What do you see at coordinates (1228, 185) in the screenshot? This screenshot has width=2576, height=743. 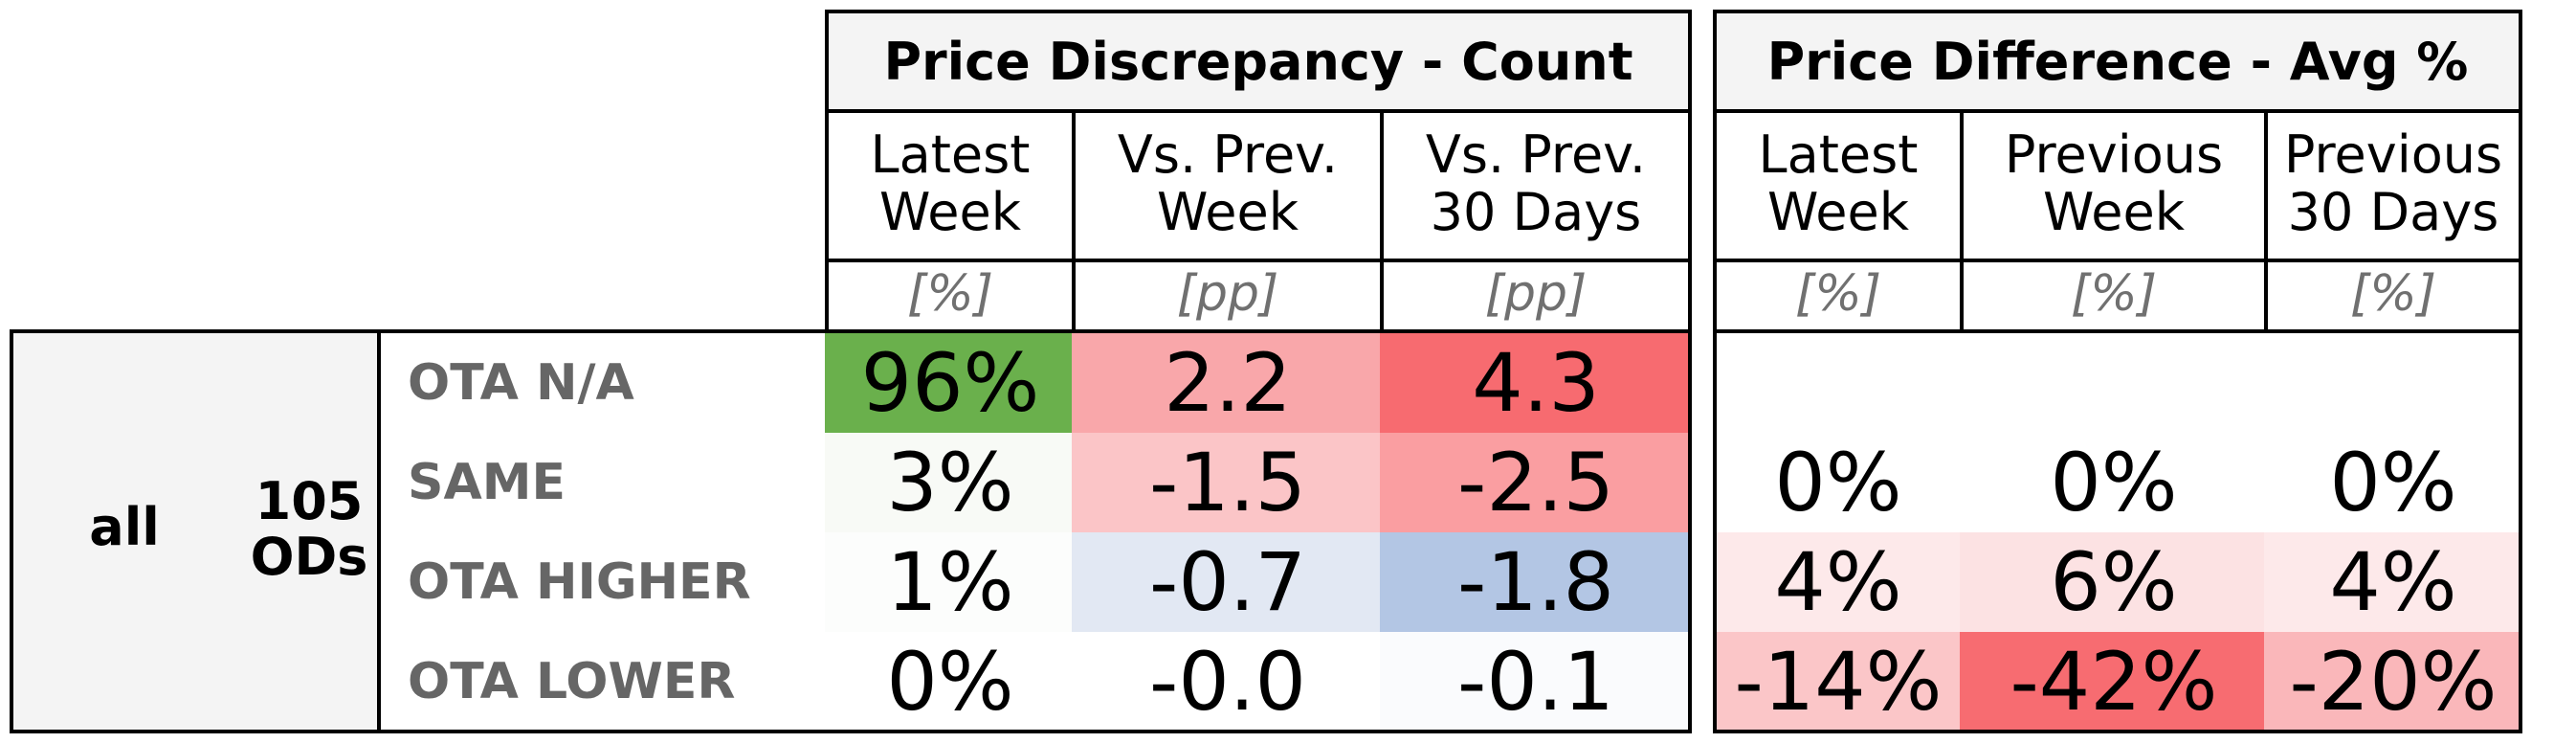 I see `count-column-header: Vs. Prev. Week` at bounding box center [1228, 185].